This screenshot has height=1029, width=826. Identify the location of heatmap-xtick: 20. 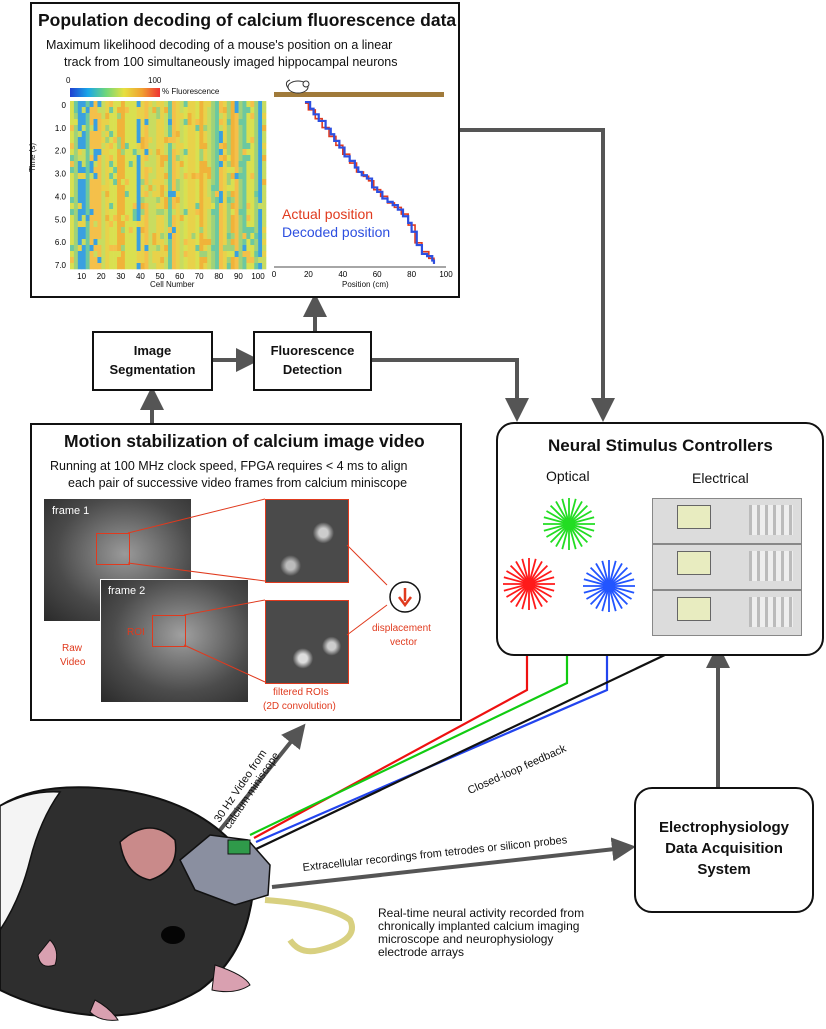
(101, 276).